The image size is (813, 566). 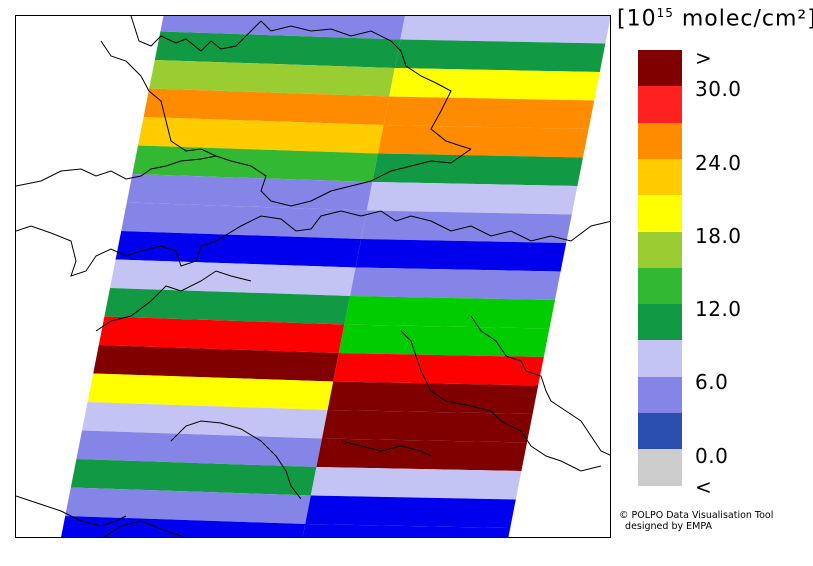 What do you see at coordinates (718, 236) in the screenshot?
I see `legend-label: 18.0` at bounding box center [718, 236].